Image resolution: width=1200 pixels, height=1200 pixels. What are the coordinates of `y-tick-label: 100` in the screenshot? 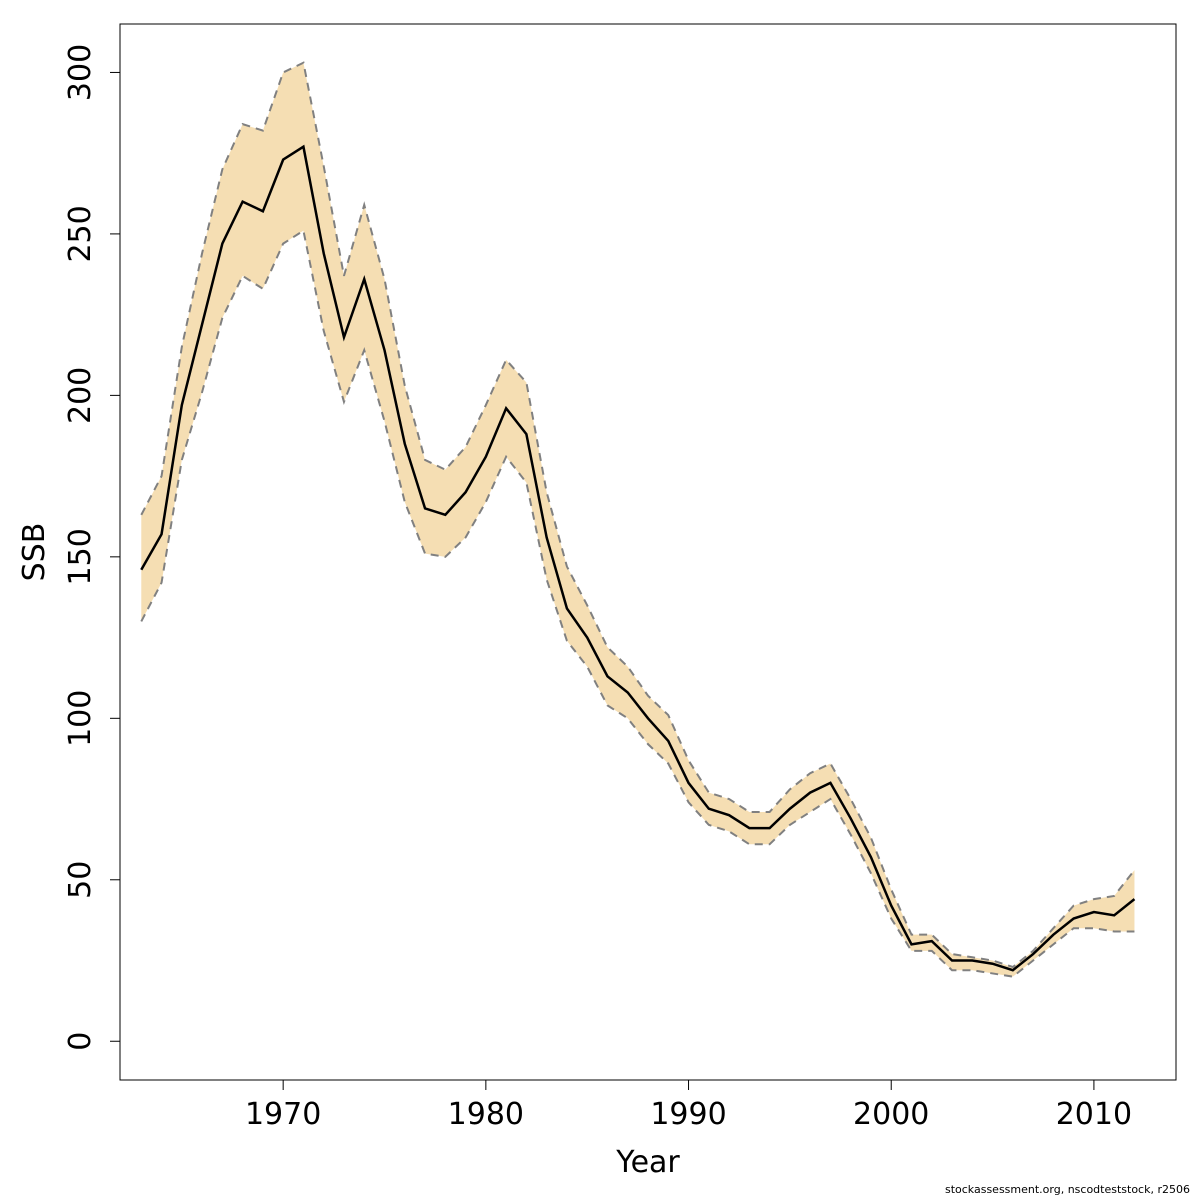 It's located at (80, 718).